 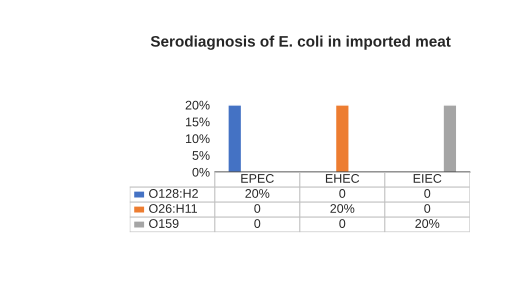 What do you see at coordinates (173, 208) in the screenshot?
I see `legend-label: O26:H11` at bounding box center [173, 208].